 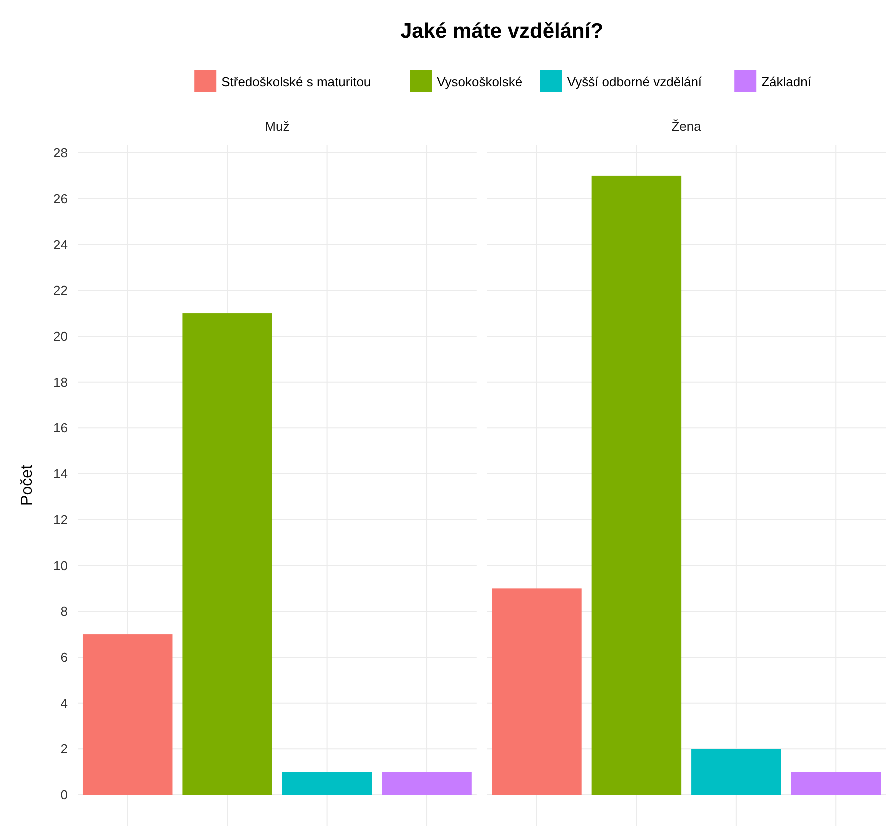 I want to click on legend-label: Vyšší odborné vzdělání, so click(x=634, y=82).